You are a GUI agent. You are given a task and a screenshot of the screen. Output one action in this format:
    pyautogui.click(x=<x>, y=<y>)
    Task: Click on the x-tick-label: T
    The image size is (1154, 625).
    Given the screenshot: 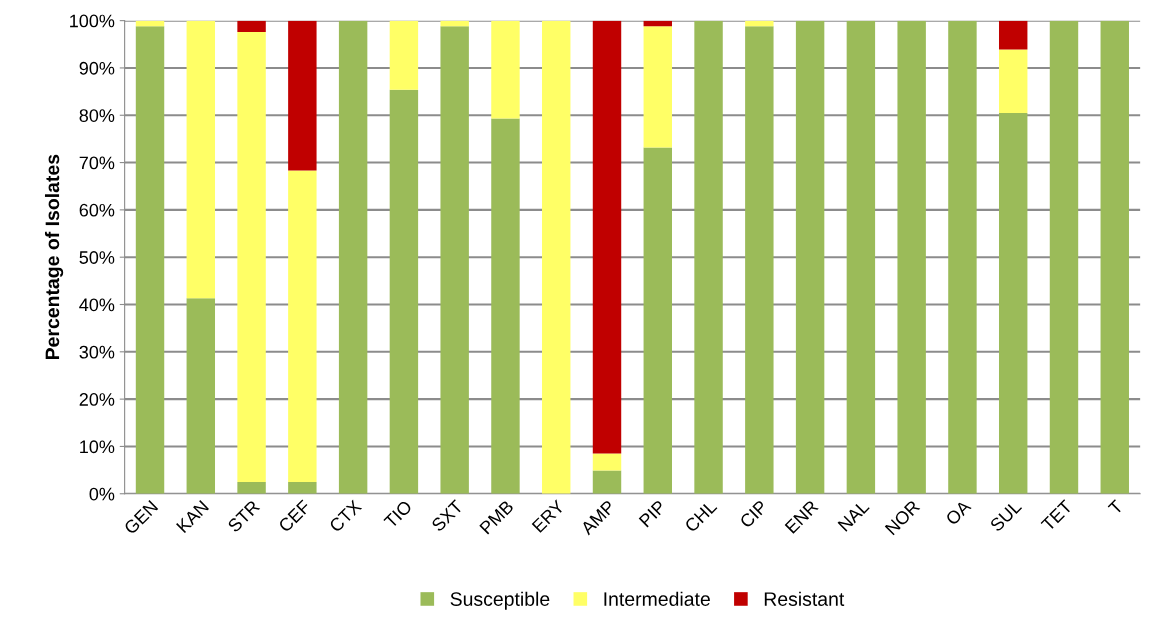 What is the action you would take?
    pyautogui.click(x=1115, y=507)
    